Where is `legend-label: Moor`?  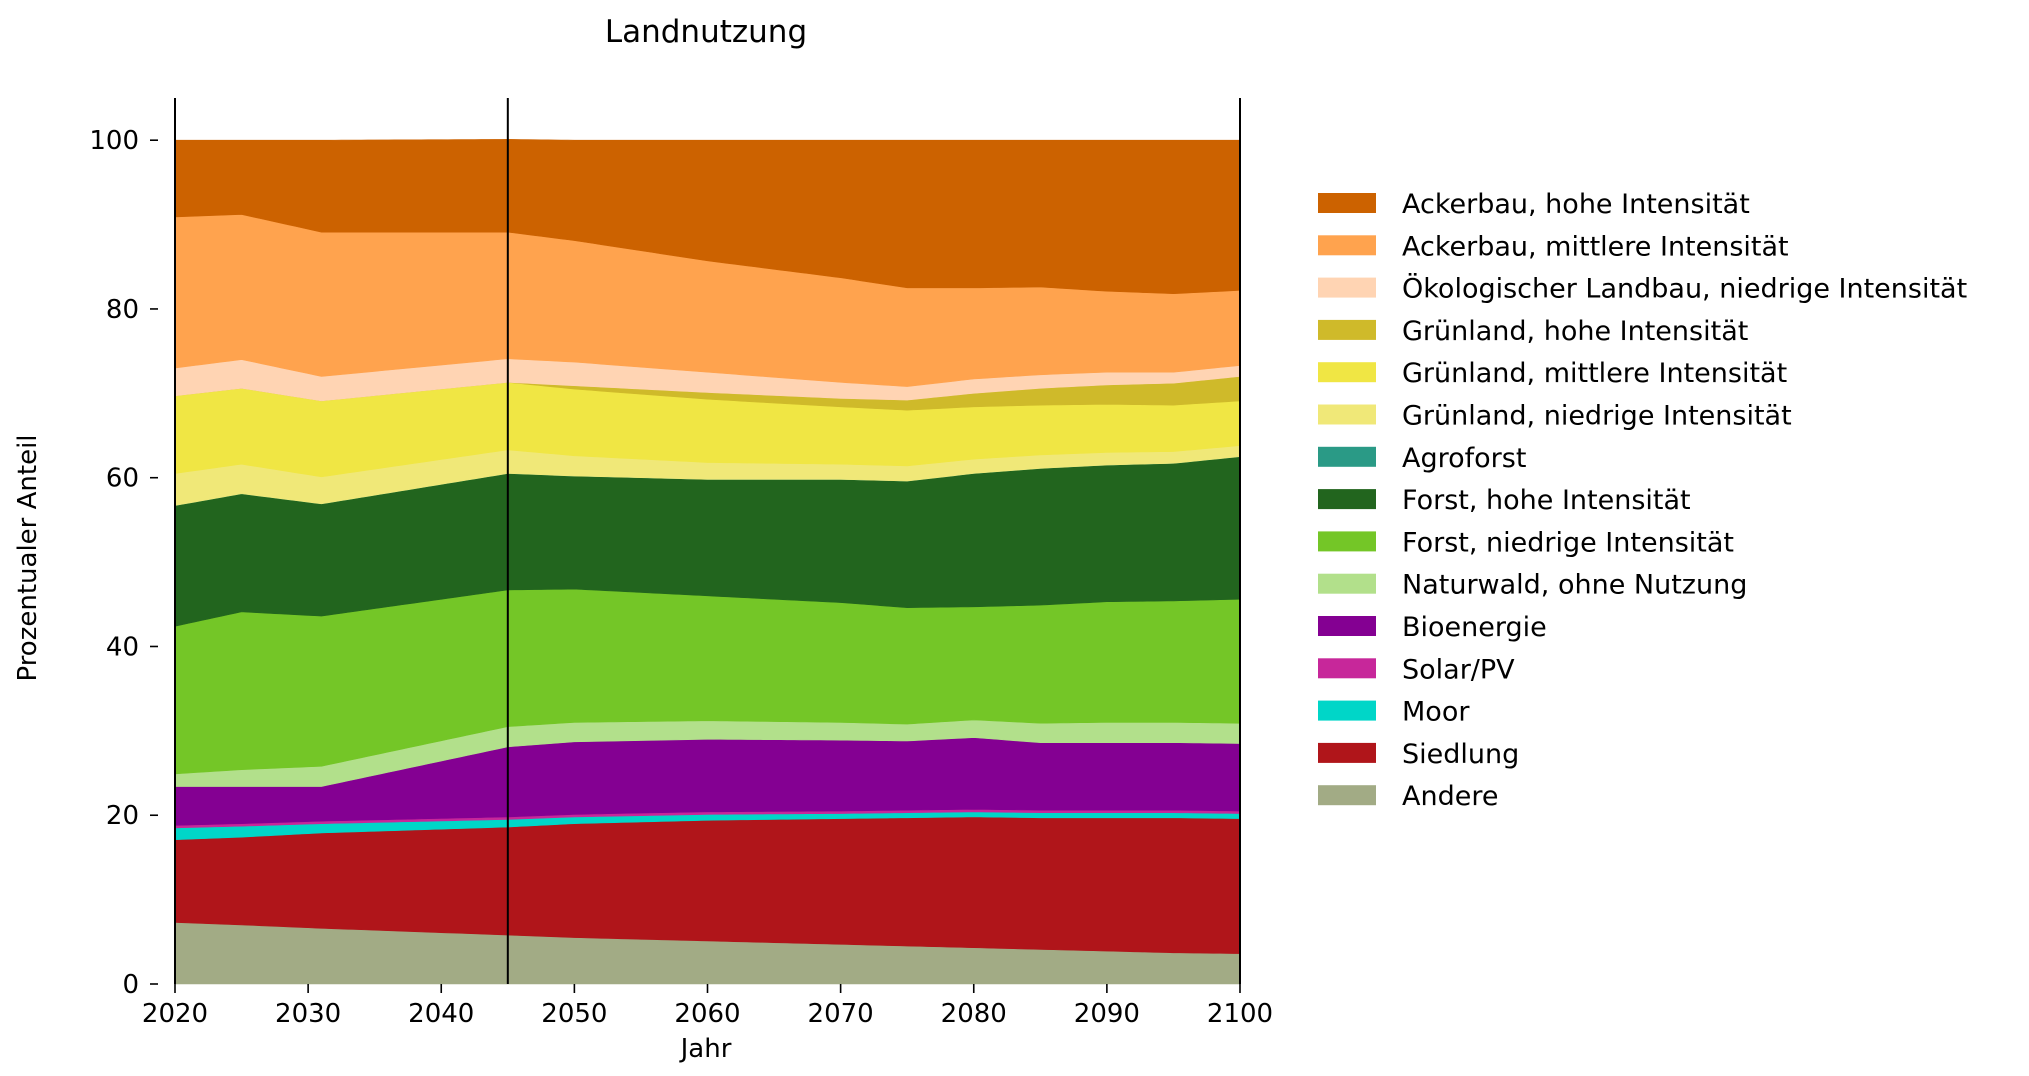
legend-label: Moor is located at coordinates (1436, 712).